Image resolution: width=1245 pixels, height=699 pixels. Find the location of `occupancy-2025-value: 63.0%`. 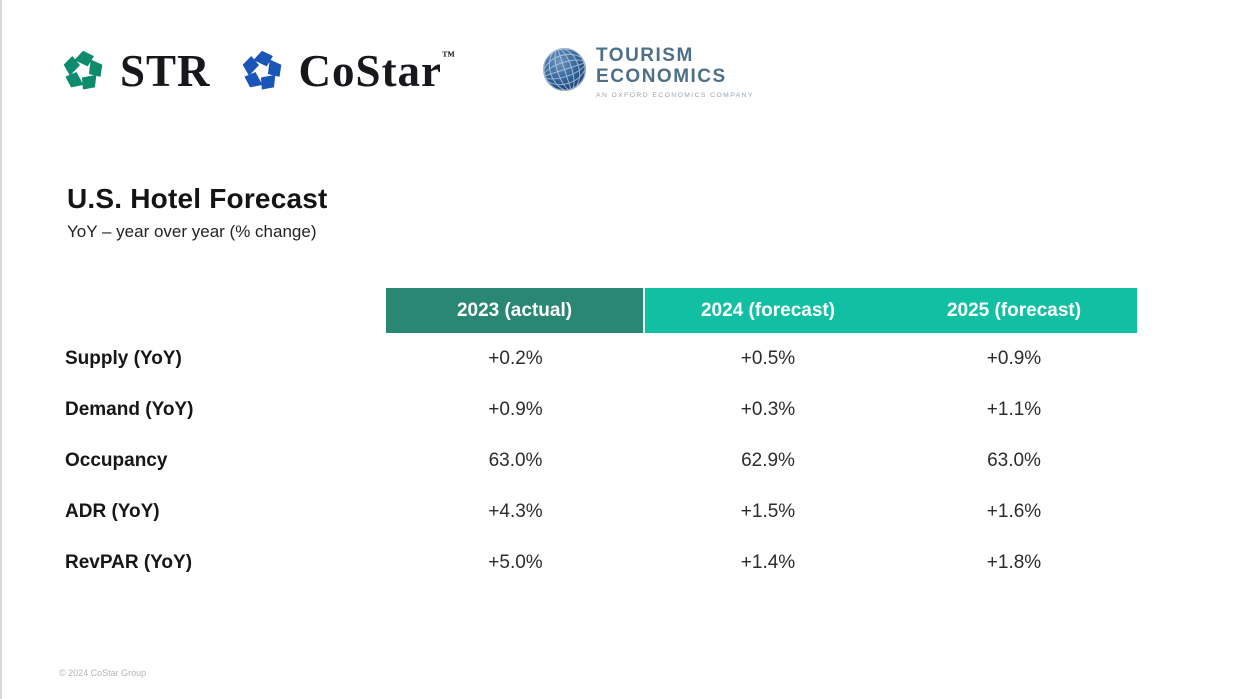

occupancy-2025-value: 63.0% is located at coordinates (1014, 460).